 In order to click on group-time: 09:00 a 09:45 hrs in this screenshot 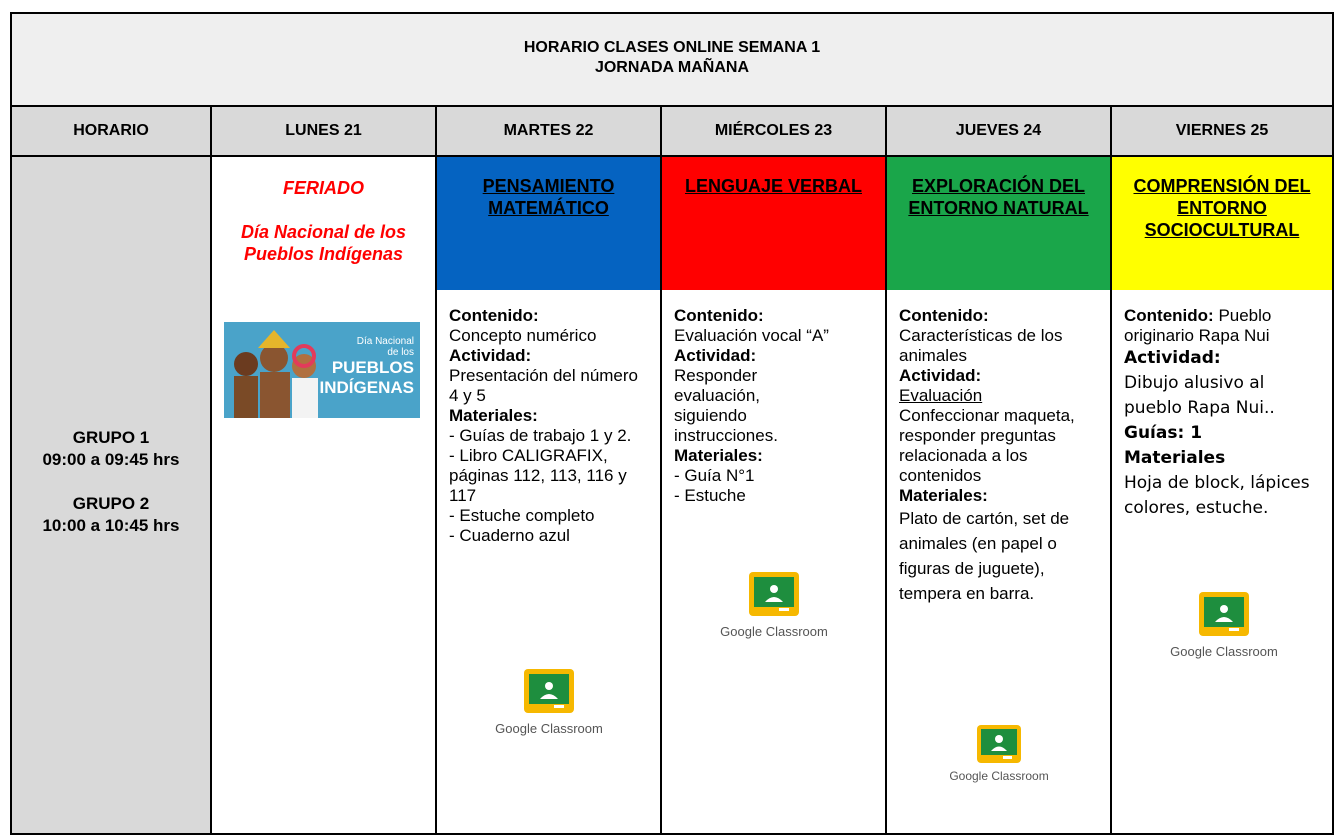, I will do `click(111, 459)`.